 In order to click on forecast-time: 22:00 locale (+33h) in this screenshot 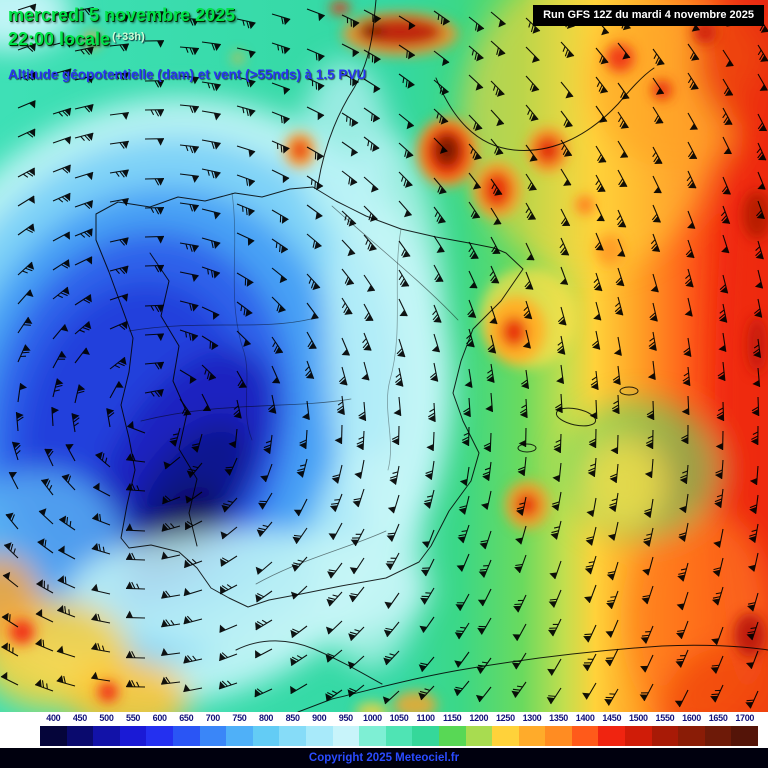, I will do `click(76, 39)`.